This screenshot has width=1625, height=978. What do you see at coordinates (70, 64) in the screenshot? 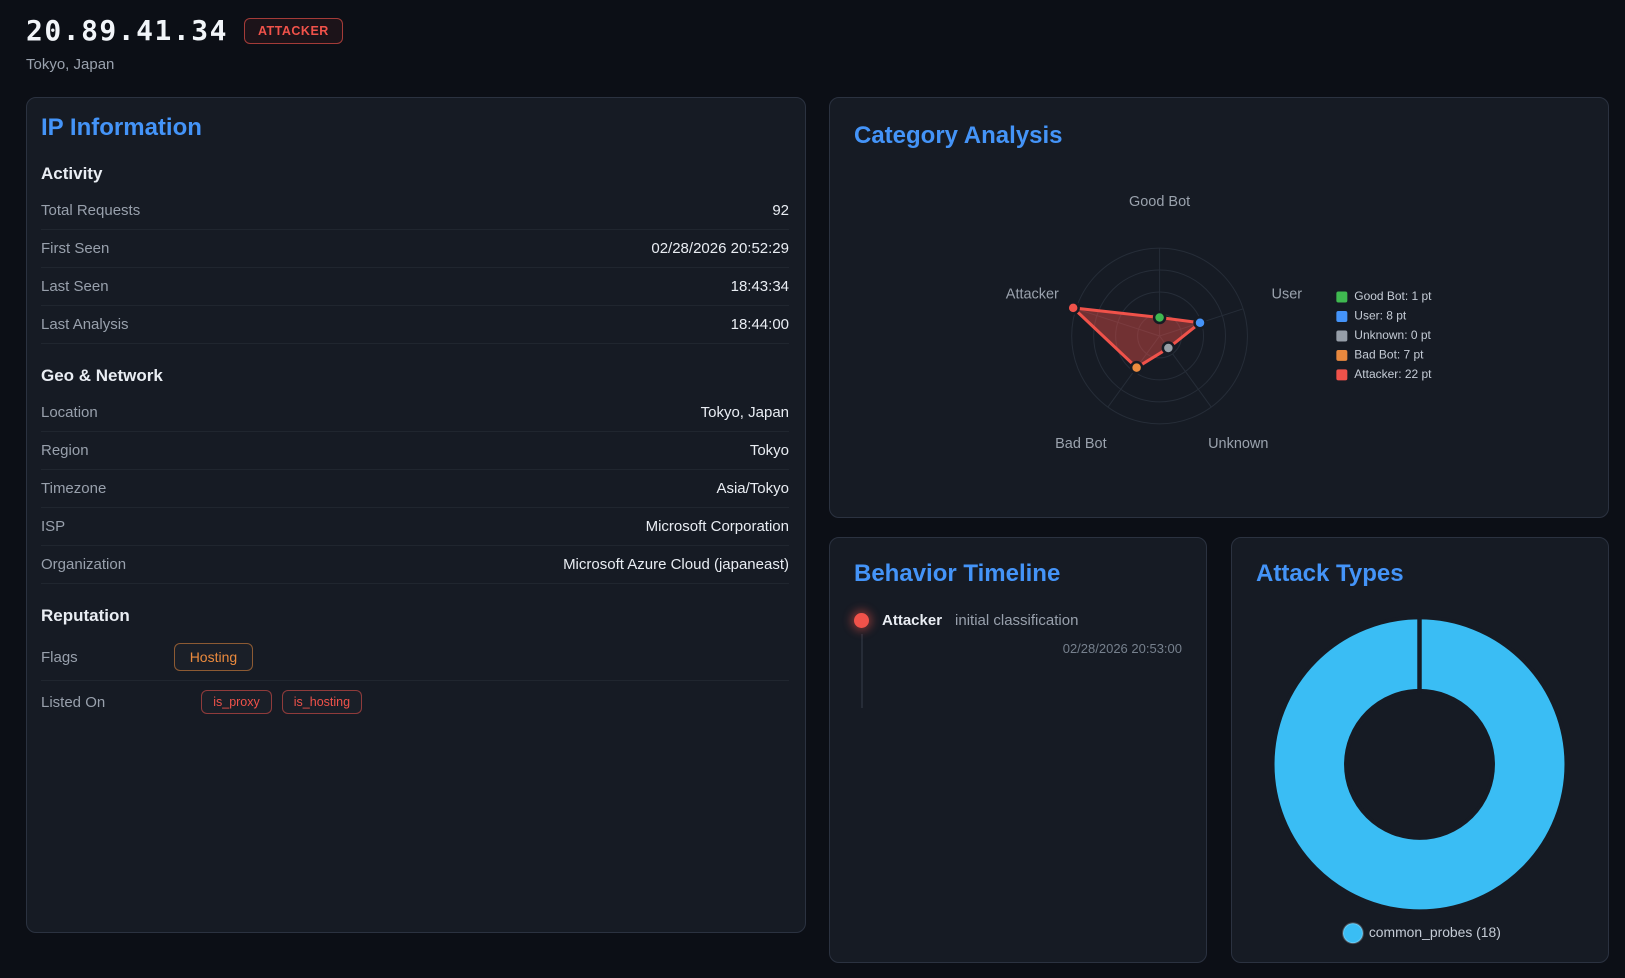
I see `header-location: Tokyo, Japan` at bounding box center [70, 64].